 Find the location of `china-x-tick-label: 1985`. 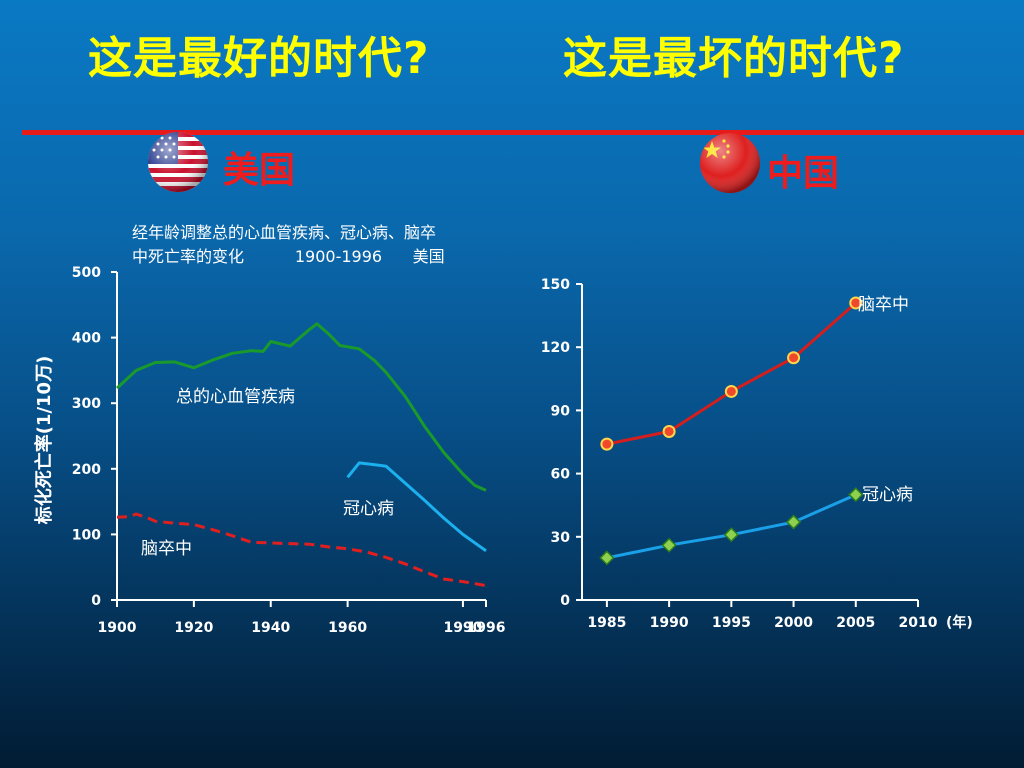

china-x-tick-label: 1985 is located at coordinates (606, 623).